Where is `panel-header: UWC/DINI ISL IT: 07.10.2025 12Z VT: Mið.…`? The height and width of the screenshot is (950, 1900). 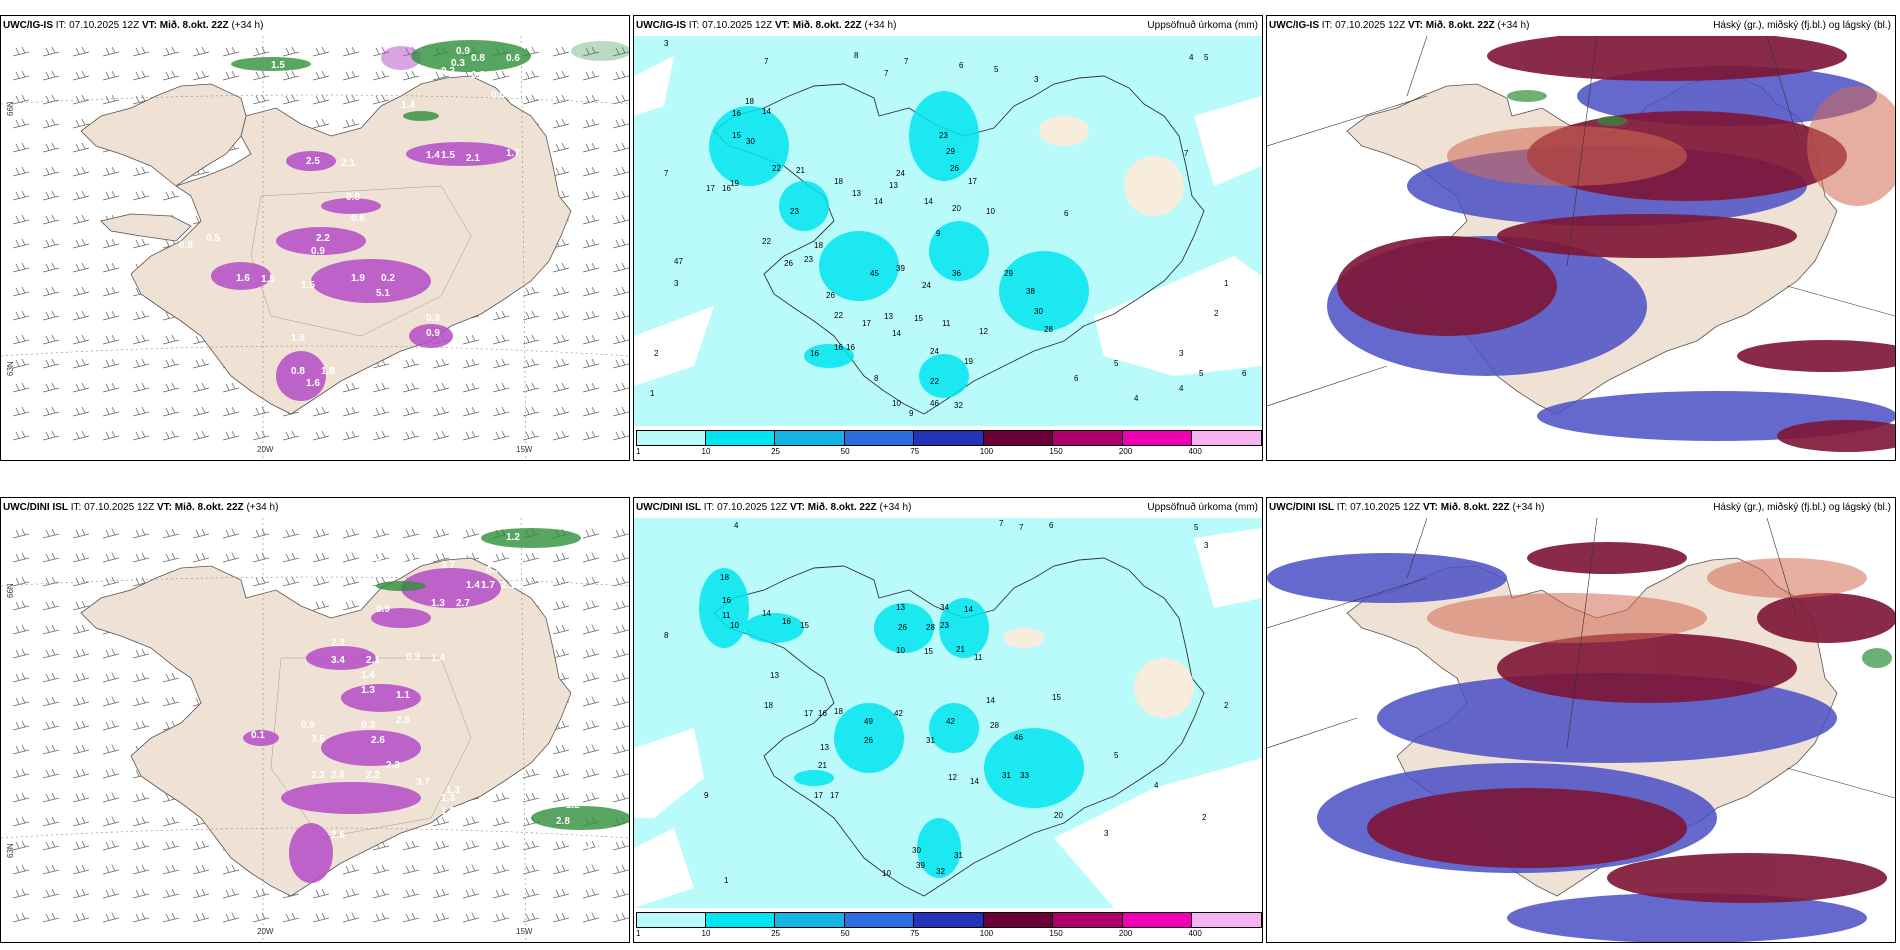 panel-header: UWC/DINI ISL IT: 07.10.2025 12Z VT: Mið.… is located at coordinates (1581, 508).